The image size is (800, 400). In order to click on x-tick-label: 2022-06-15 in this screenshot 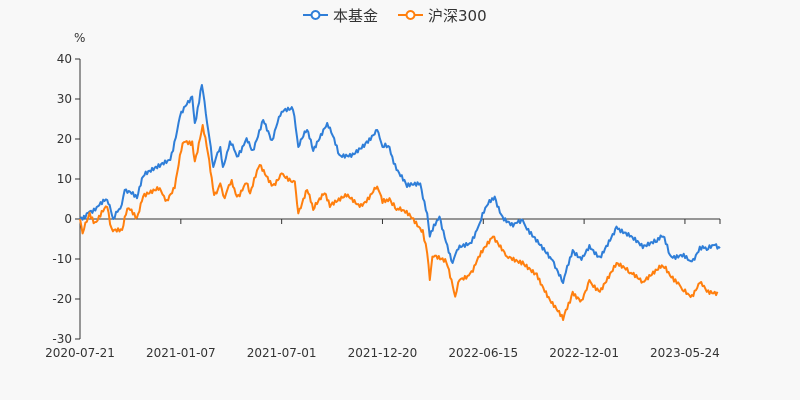, I will do `click(483, 353)`.